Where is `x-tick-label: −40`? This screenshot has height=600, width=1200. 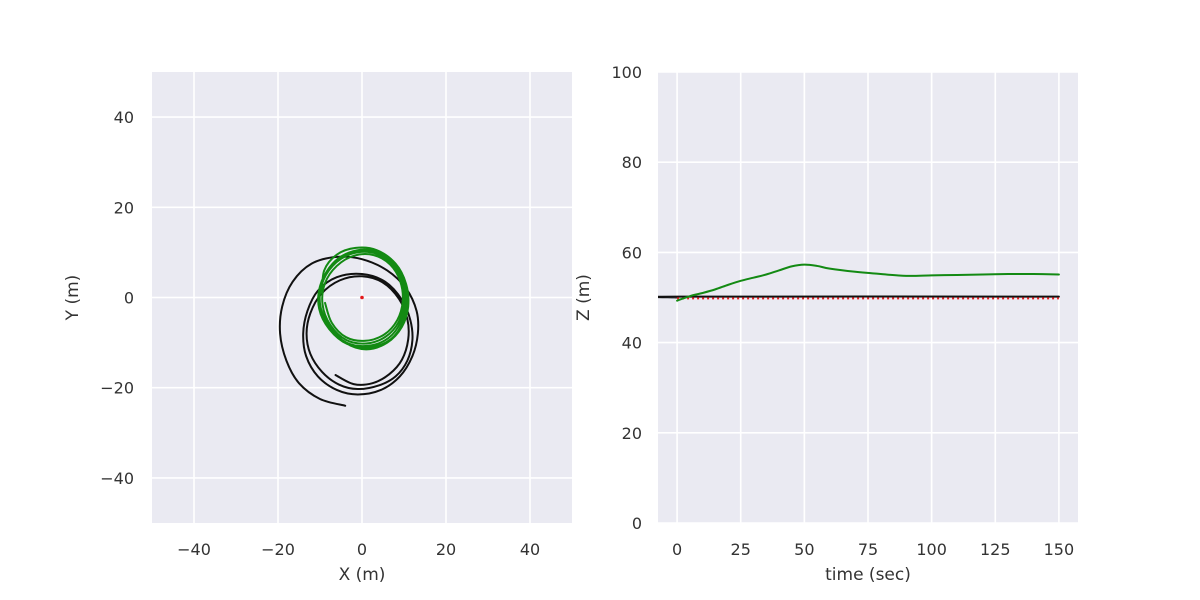 x-tick-label: −40 is located at coordinates (194, 549).